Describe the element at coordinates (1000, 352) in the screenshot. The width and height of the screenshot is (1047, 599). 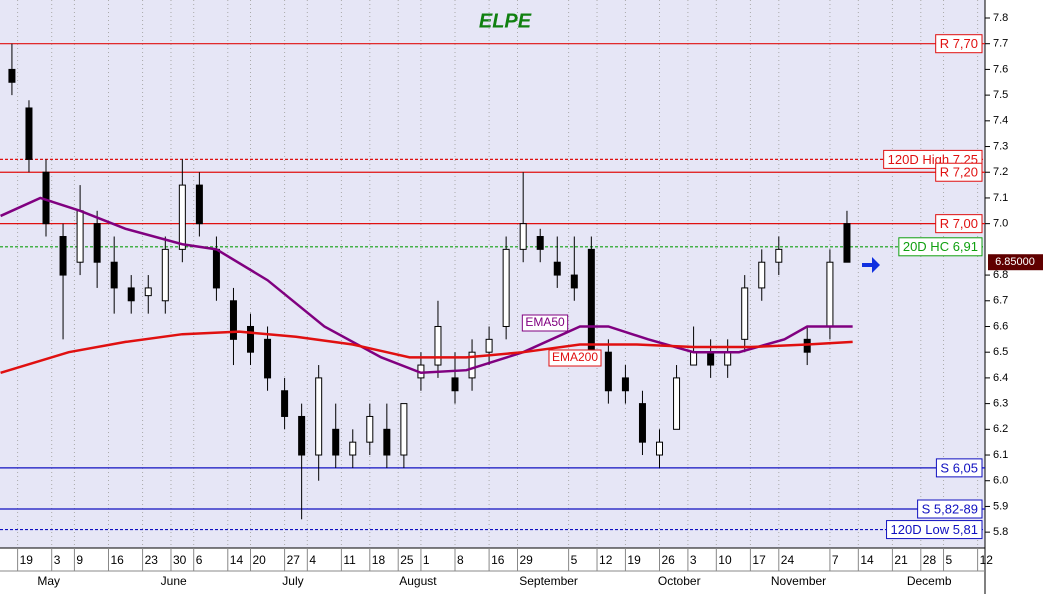
I see `y-tick-label: 6.5` at that location.